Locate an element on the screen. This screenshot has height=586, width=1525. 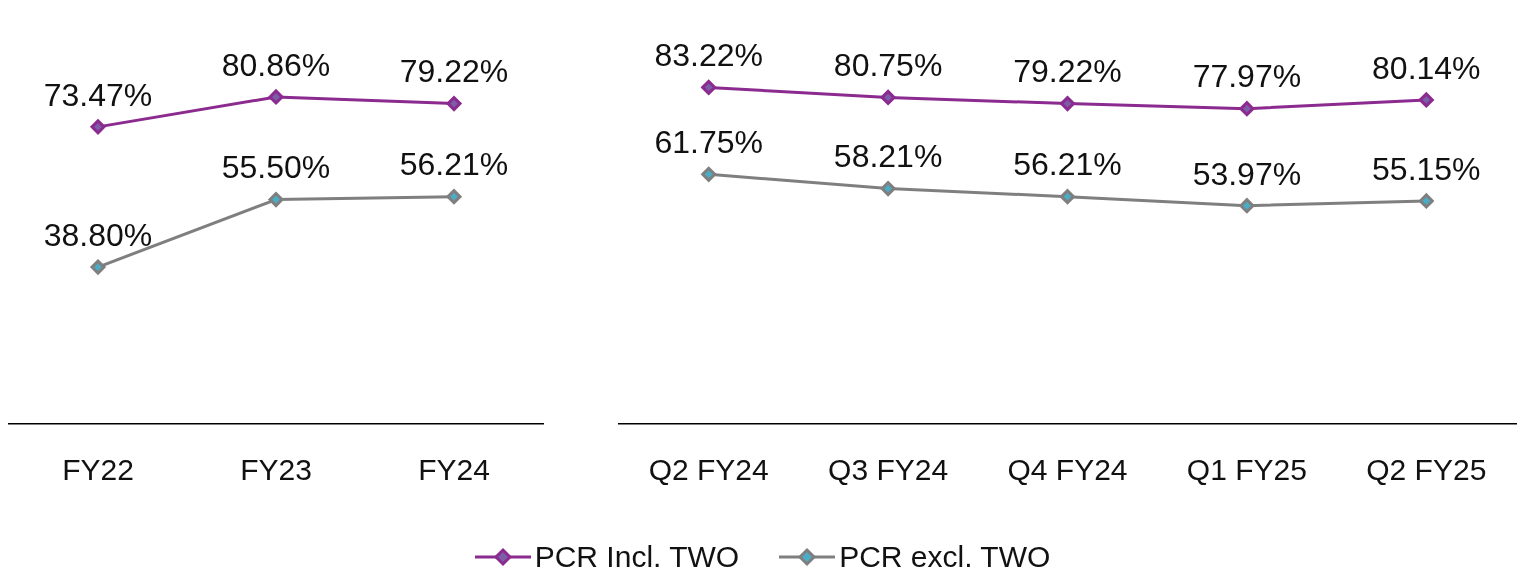
x-tick-label: Q2 FY25 is located at coordinates (1426, 470).